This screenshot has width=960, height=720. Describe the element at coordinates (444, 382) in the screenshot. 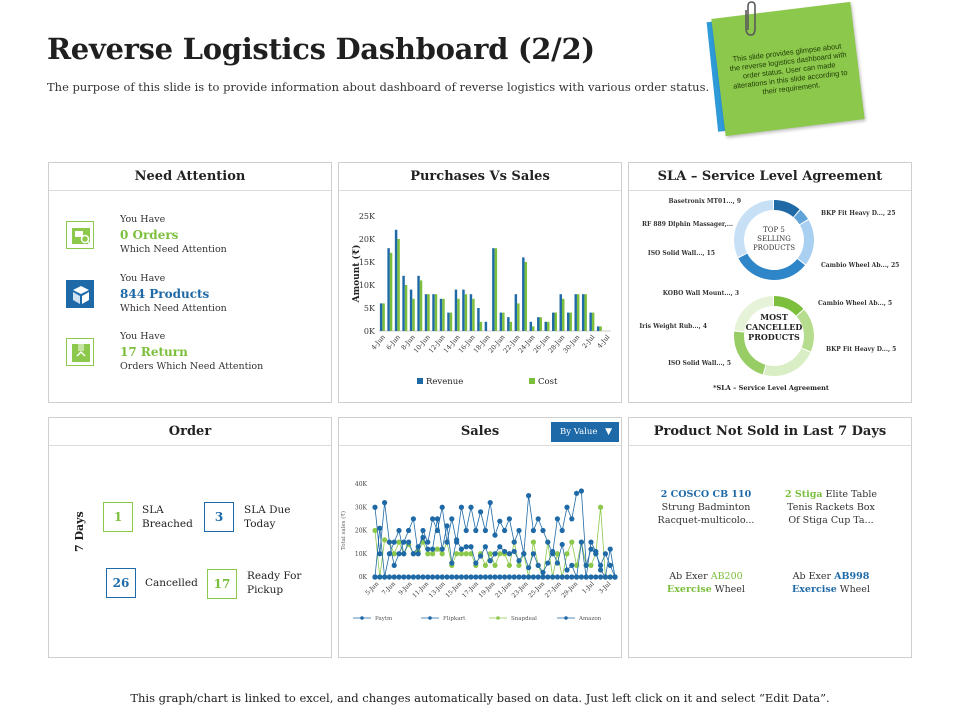

I see `legend-label: Revenue` at that location.